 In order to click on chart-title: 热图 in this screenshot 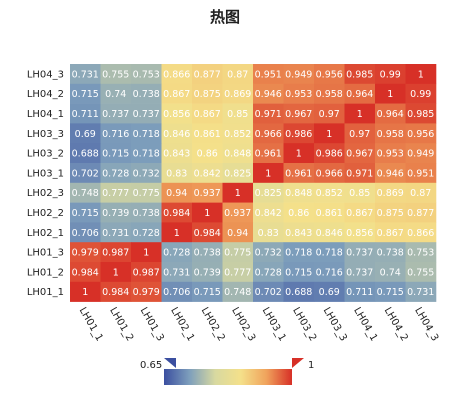, I will do `click(224, 17)`.